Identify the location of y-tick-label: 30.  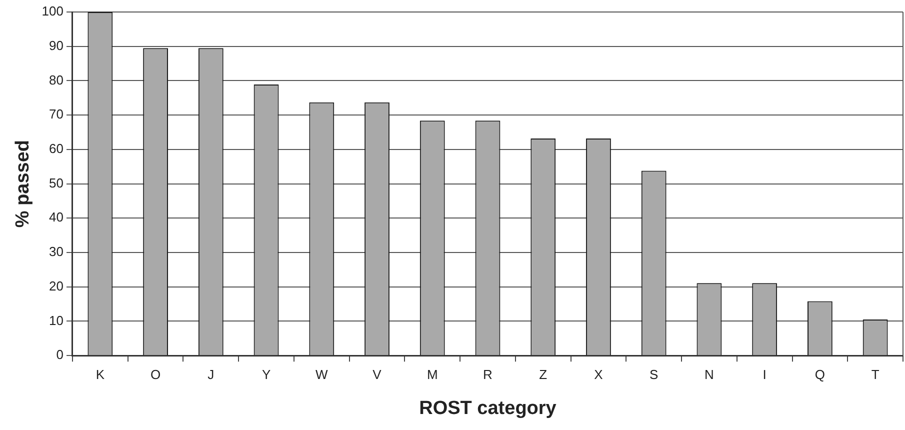
(56, 252).